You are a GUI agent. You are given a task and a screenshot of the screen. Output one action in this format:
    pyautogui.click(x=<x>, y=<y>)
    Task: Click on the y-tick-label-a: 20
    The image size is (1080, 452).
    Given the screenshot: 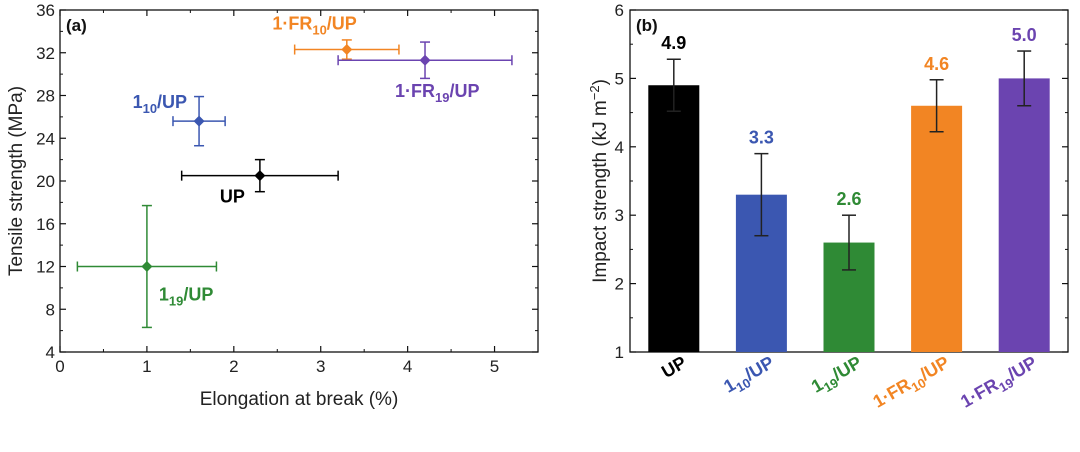 What is the action you would take?
    pyautogui.click(x=45, y=181)
    